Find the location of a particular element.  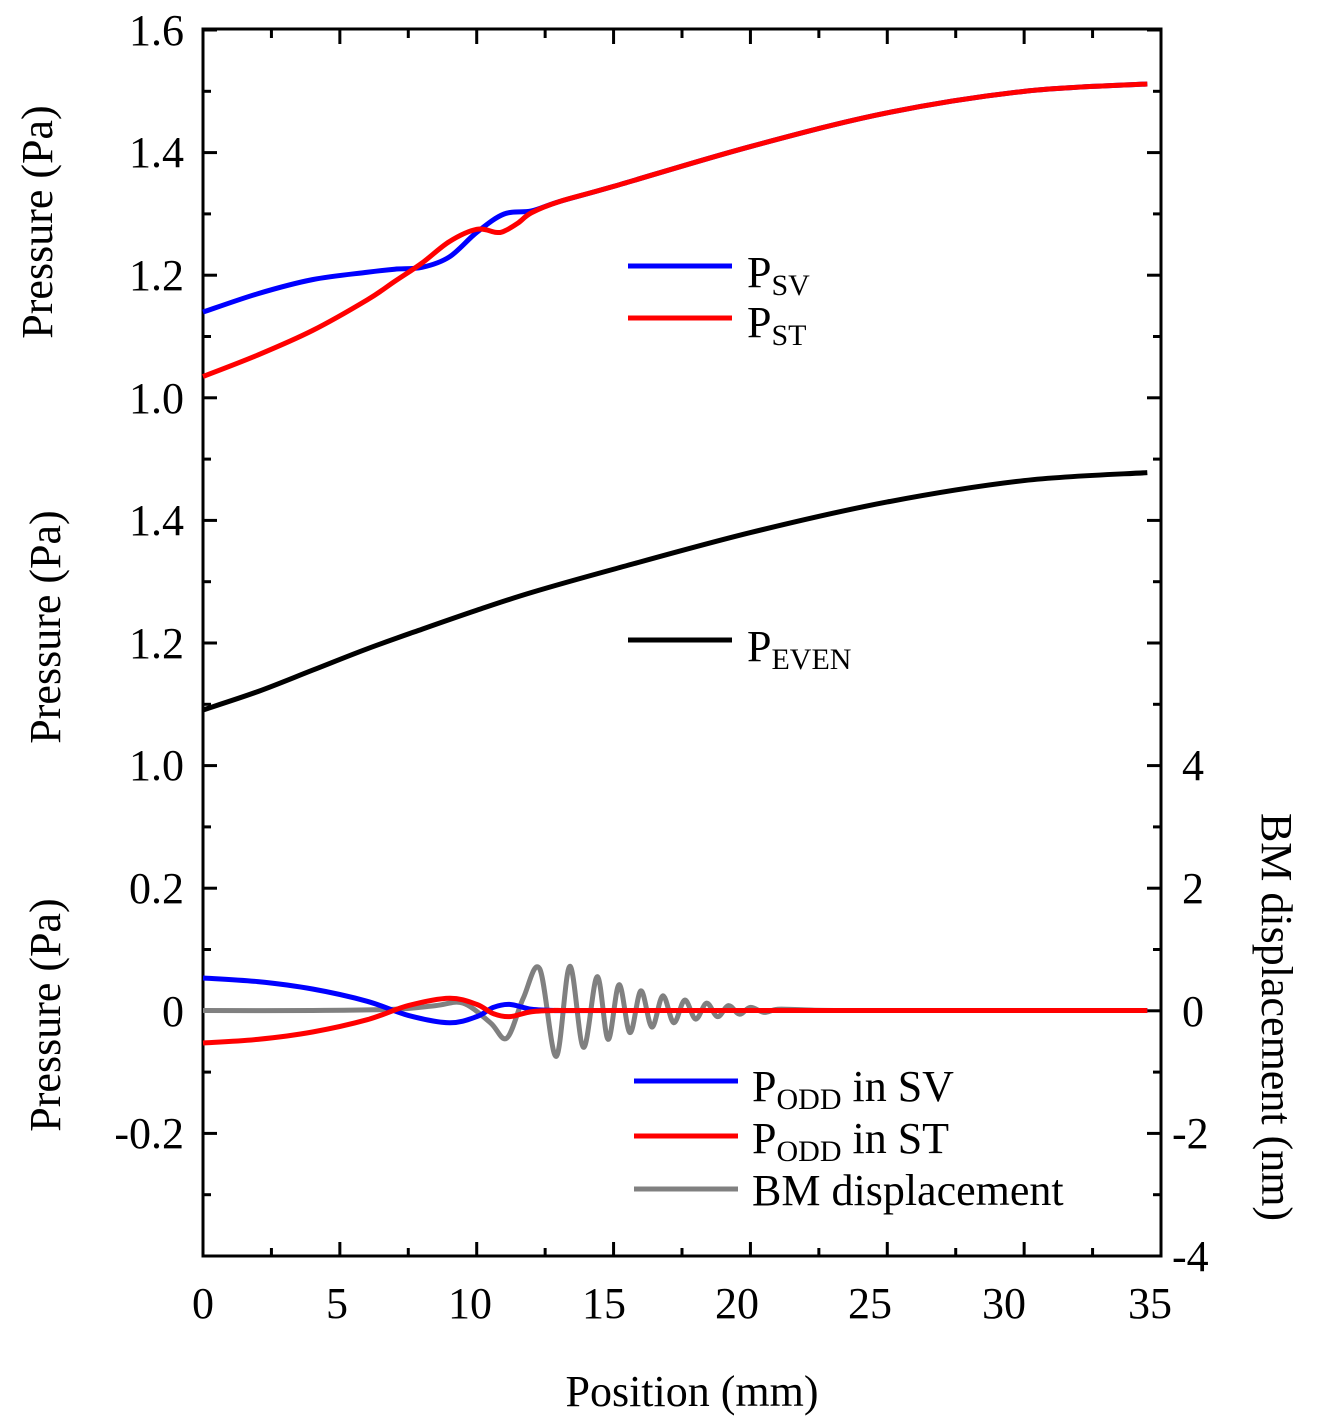

bottom-tick-label-0: 0.2 is located at coordinates (156, 888).